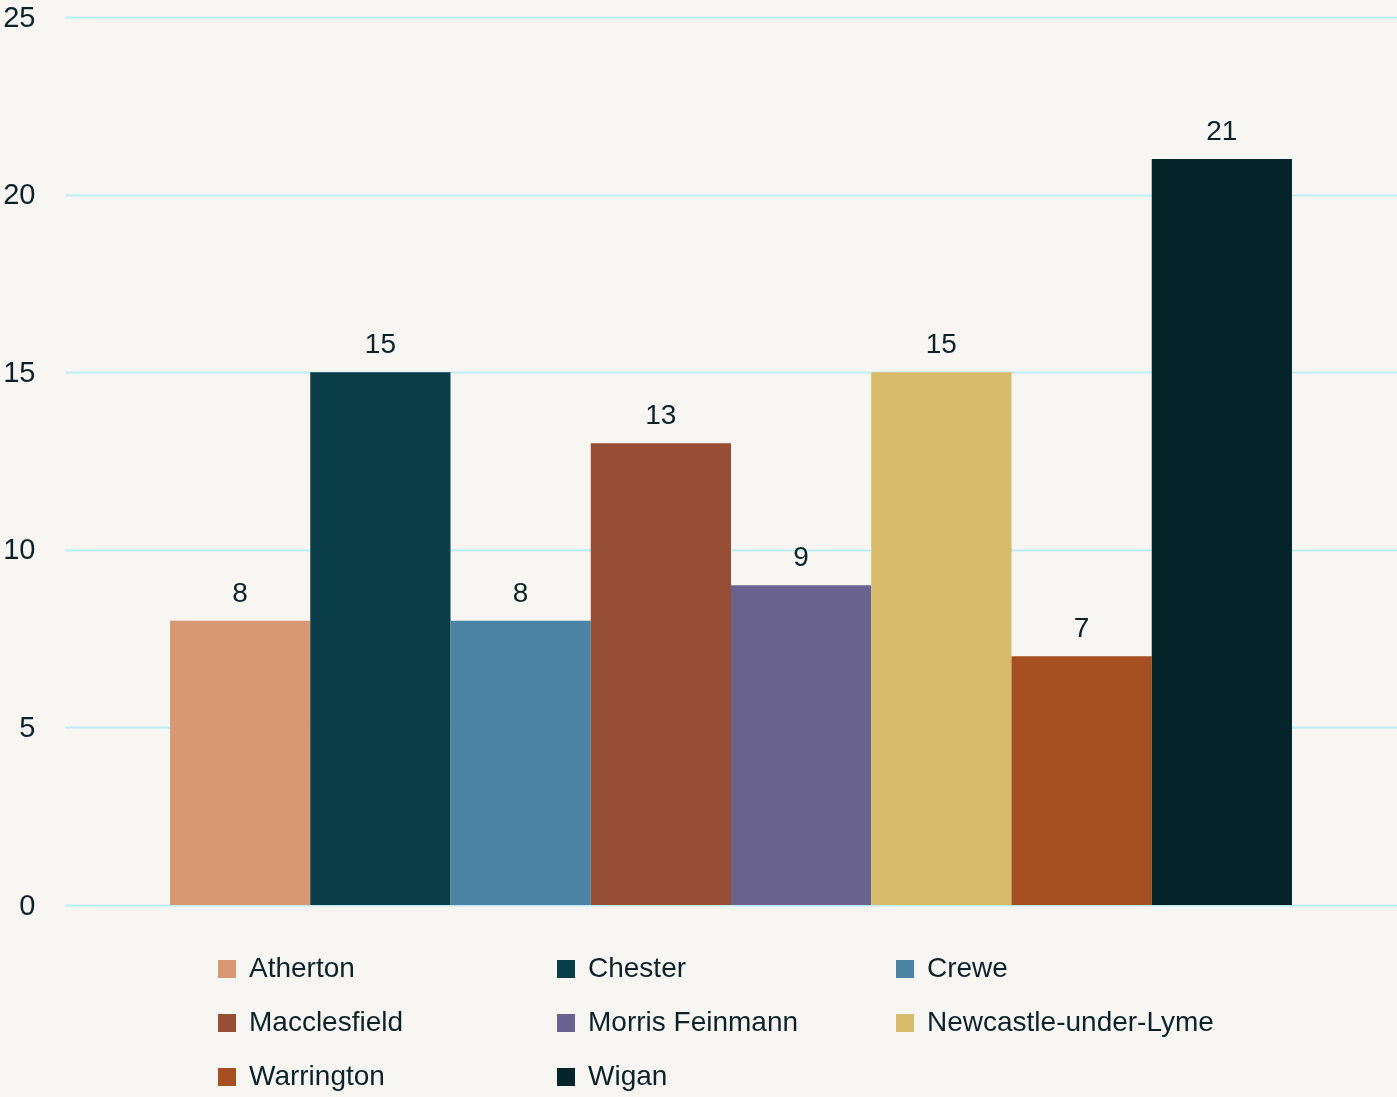  What do you see at coordinates (1081, 628) in the screenshot?
I see `data-label: 7` at bounding box center [1081, 628].